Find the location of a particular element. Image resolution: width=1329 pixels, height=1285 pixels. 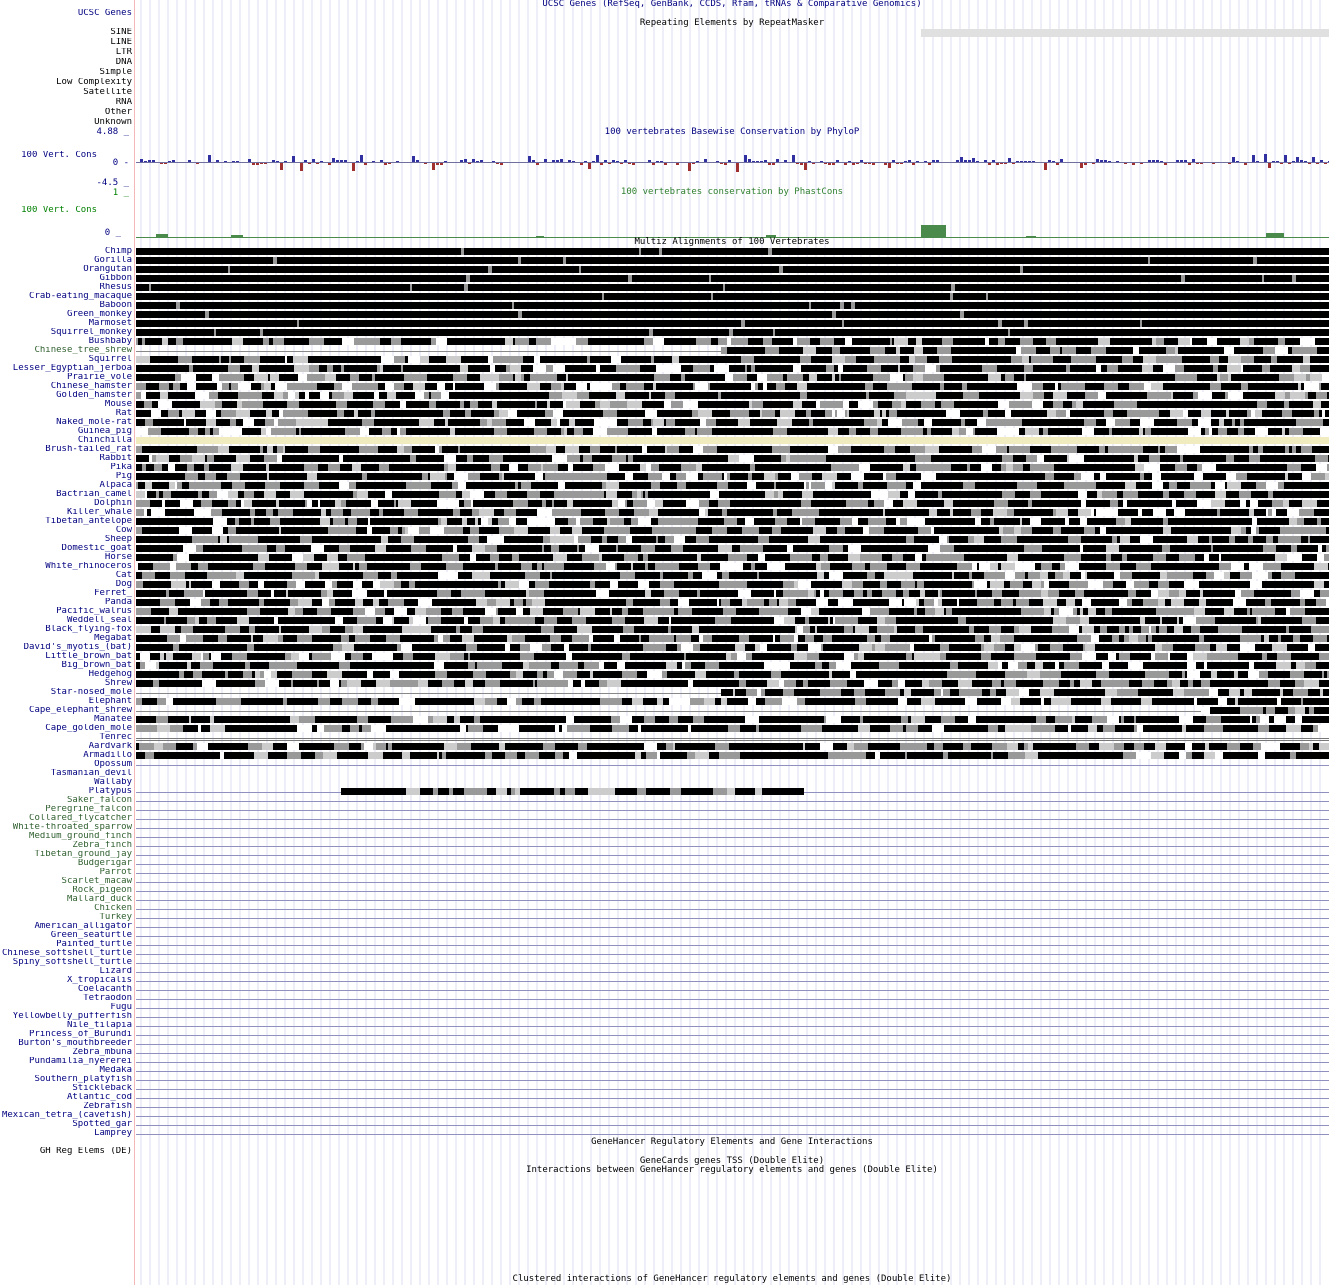

species-label: Chinese_hamster is located at coordinates (91, 386).